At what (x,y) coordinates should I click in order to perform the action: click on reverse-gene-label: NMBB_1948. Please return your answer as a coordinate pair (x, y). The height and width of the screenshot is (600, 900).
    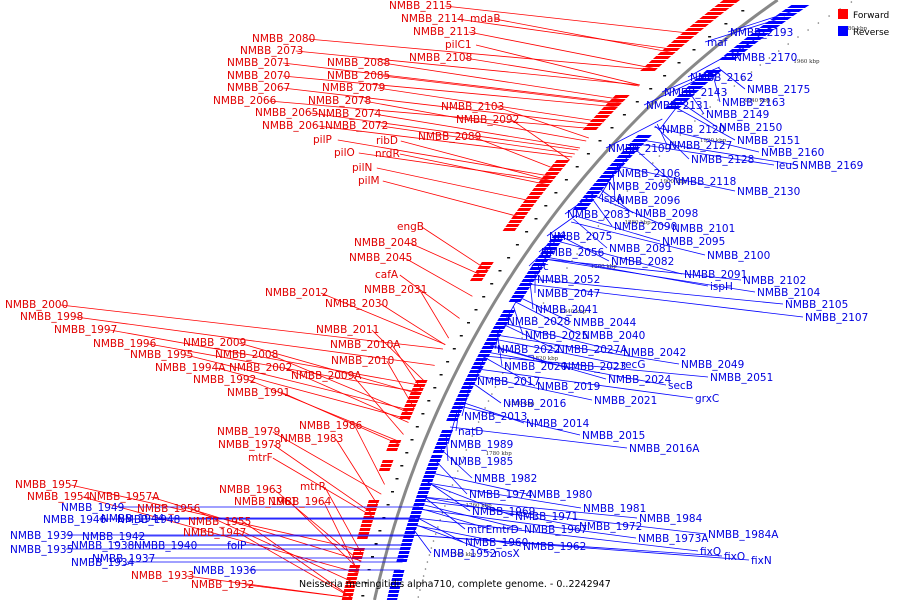
    Looking at the image, I should click on (148, 520).